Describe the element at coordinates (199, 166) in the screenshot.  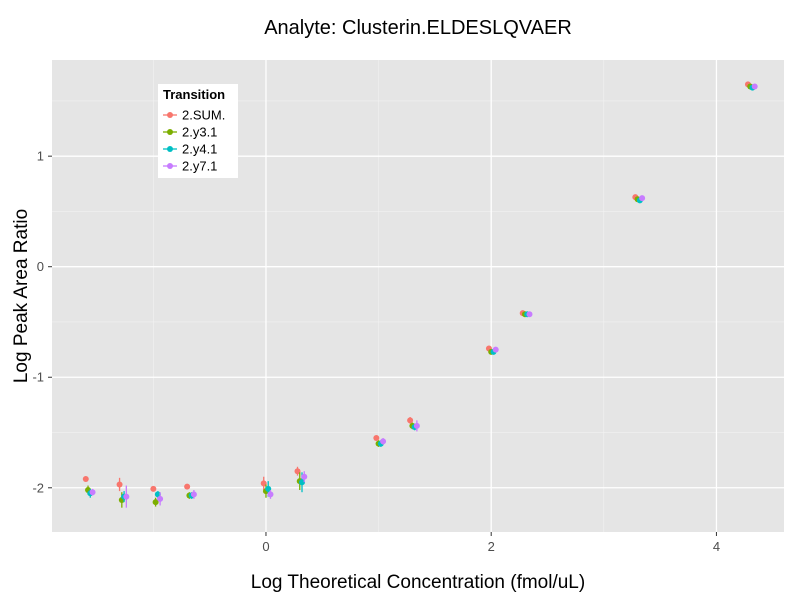
I see `legend-label: 2.y7.1` at that location.